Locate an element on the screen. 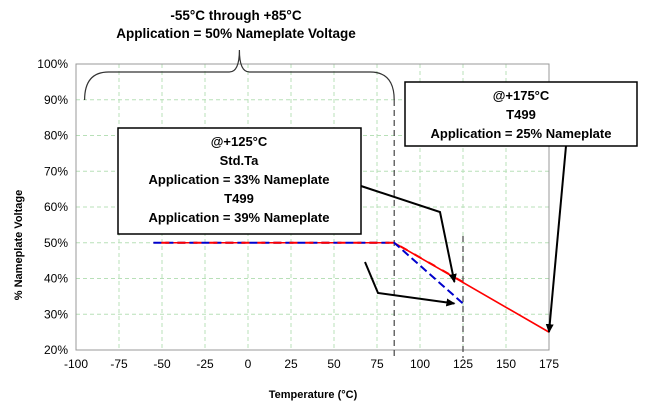 Image resolution: width=657 pixels, height=402 pixels. callout-arrows is located at coordinates (463, 239).